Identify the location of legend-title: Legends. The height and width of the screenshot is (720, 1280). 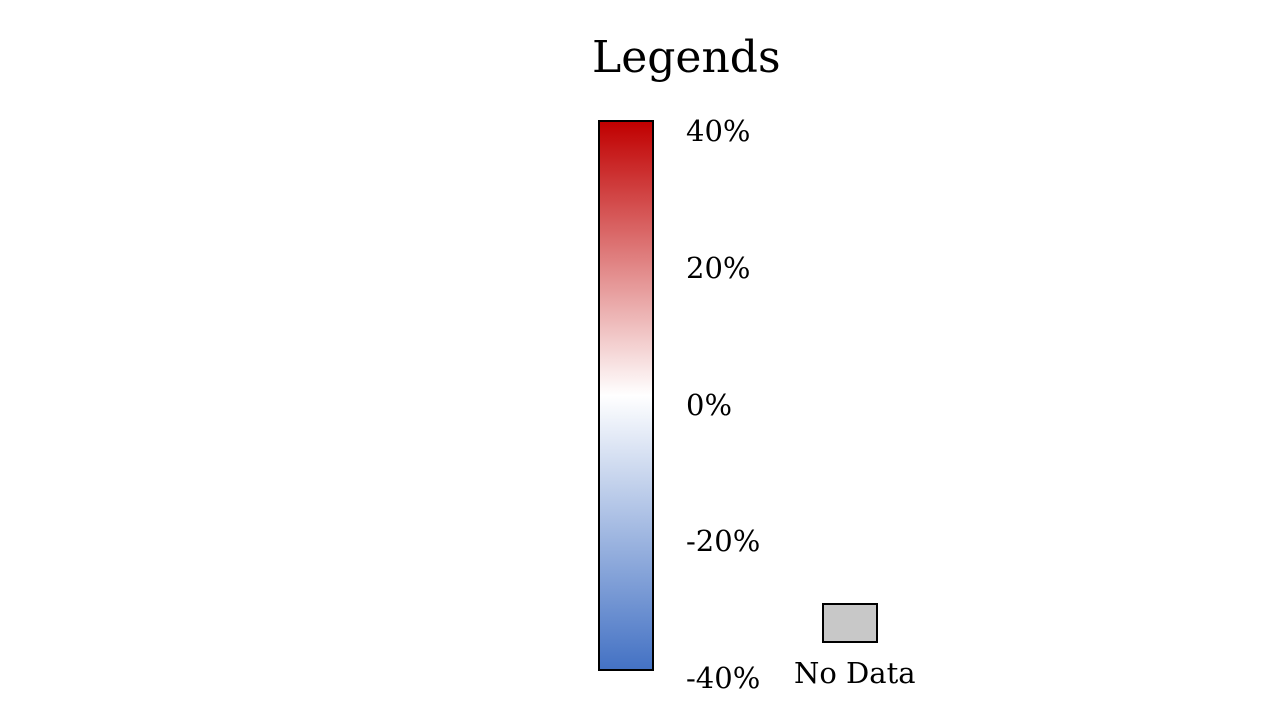
(686, 57).